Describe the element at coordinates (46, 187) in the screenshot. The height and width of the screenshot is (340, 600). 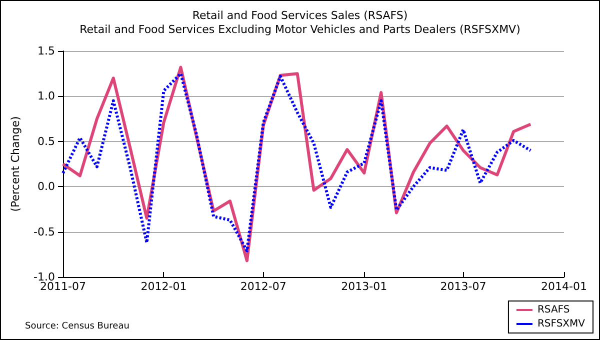
I see `y-tick-label: 0.0` at that location.